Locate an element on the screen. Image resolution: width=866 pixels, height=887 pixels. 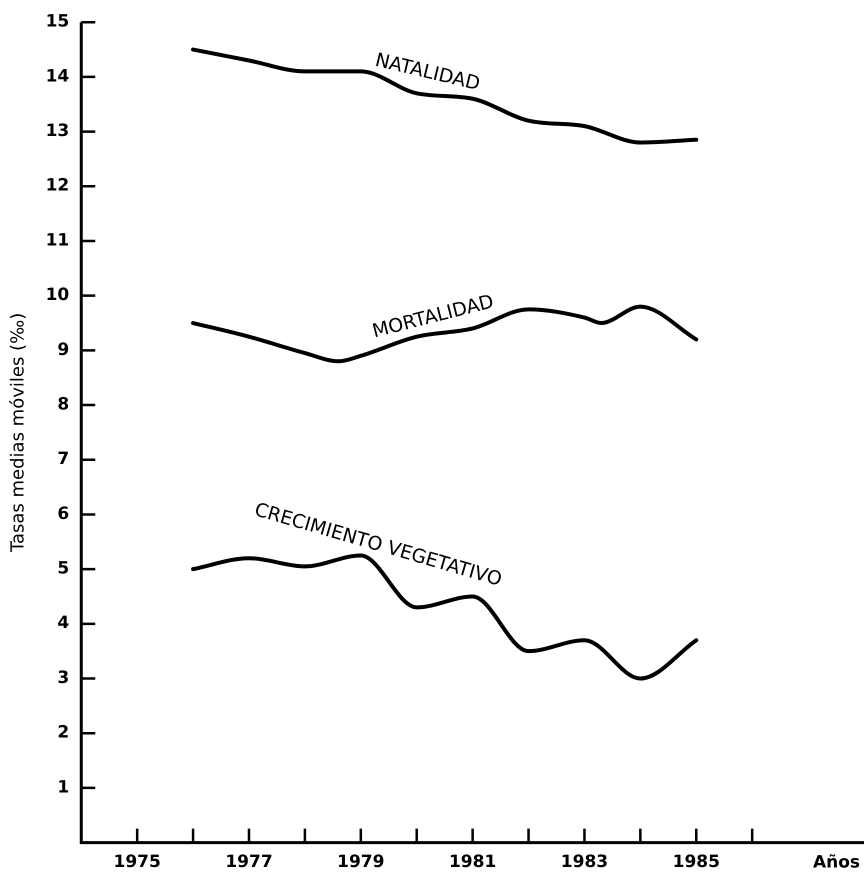
y-tick-label: 2 is located at coordinates (63, 732).